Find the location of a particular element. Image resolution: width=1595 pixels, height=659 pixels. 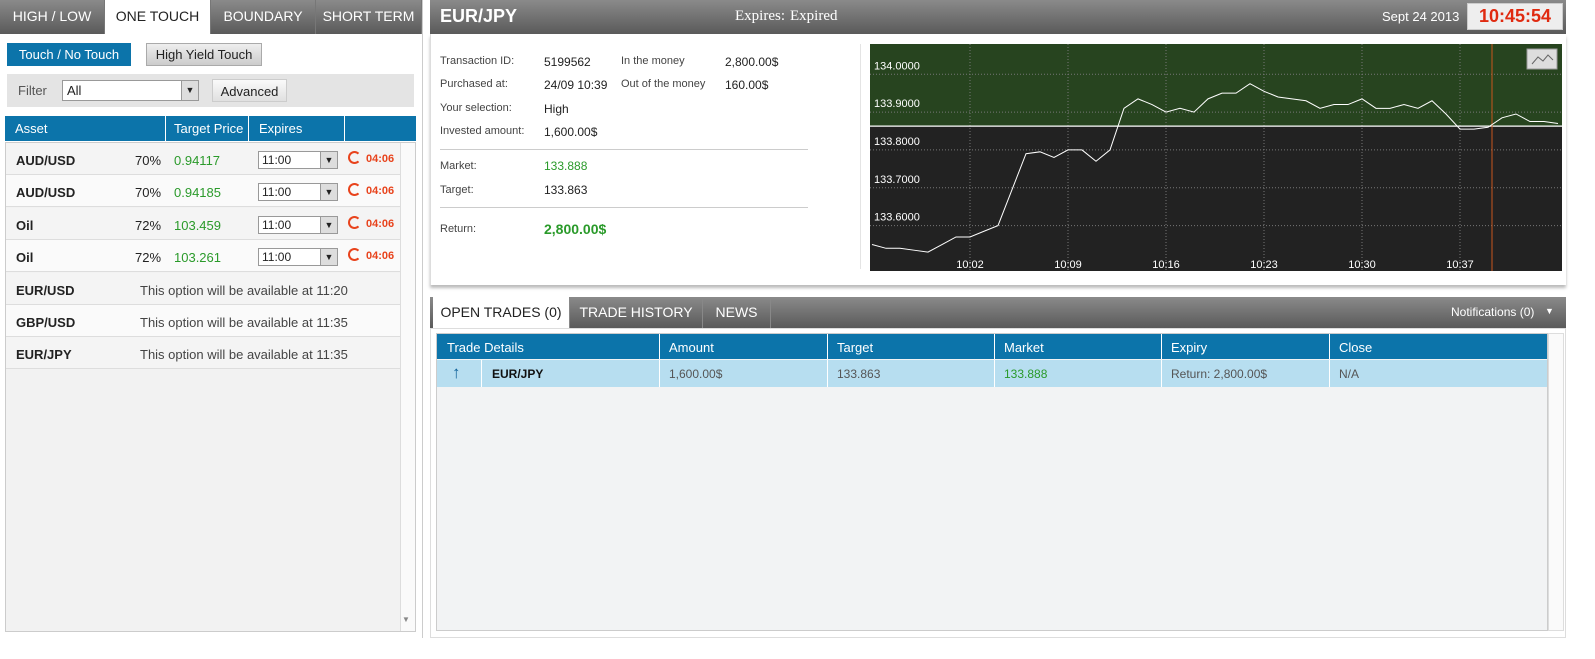

separator is located at coordinates (624, 207).